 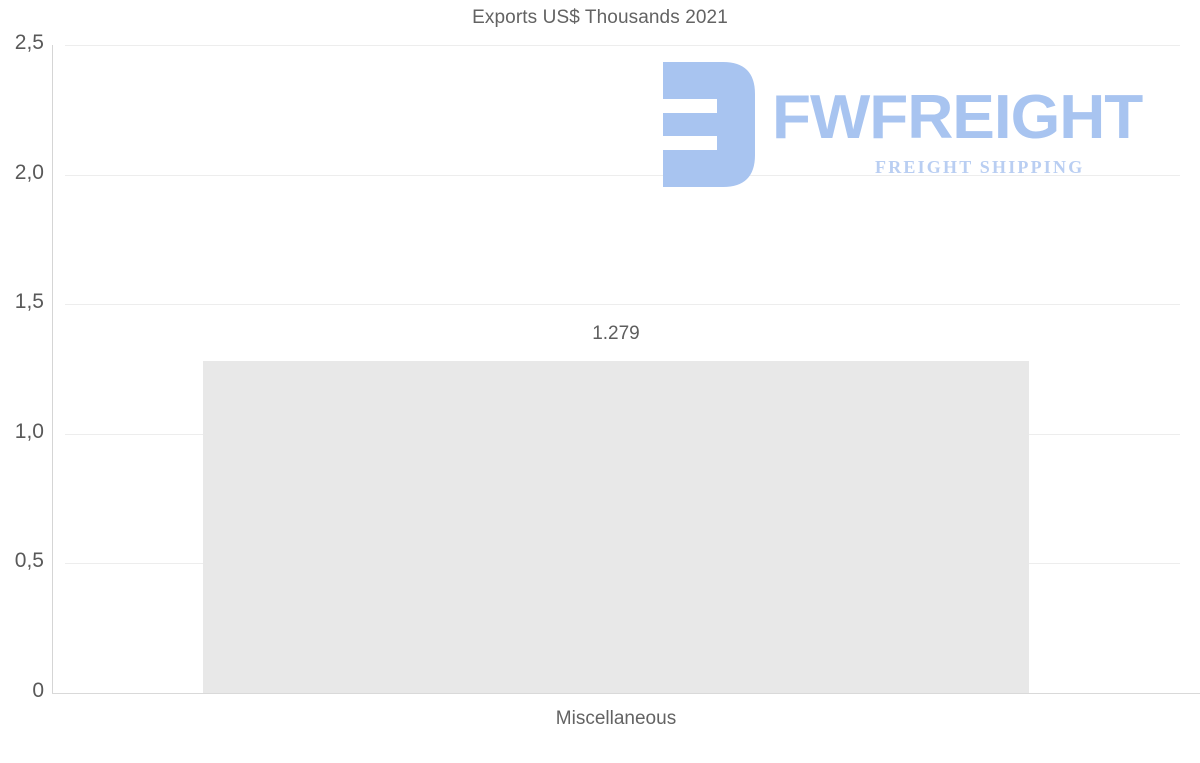 What do you see at coordinates (616, 718) in the screenshot?
I see `x-axis-category-label: Miscellaneous` at bounding box center [616, 718].